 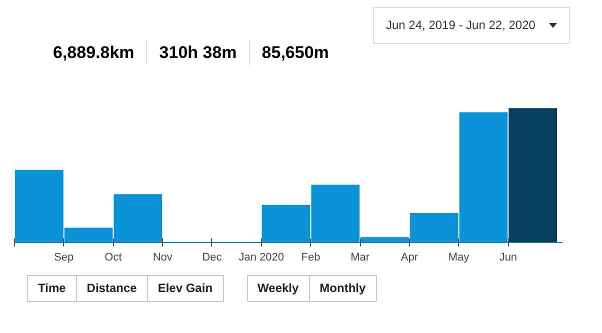 What do you see at coordinates (310, 258) in the screenshot?
I see `x-tick-label: Feb` at bounding box center [310, 258].